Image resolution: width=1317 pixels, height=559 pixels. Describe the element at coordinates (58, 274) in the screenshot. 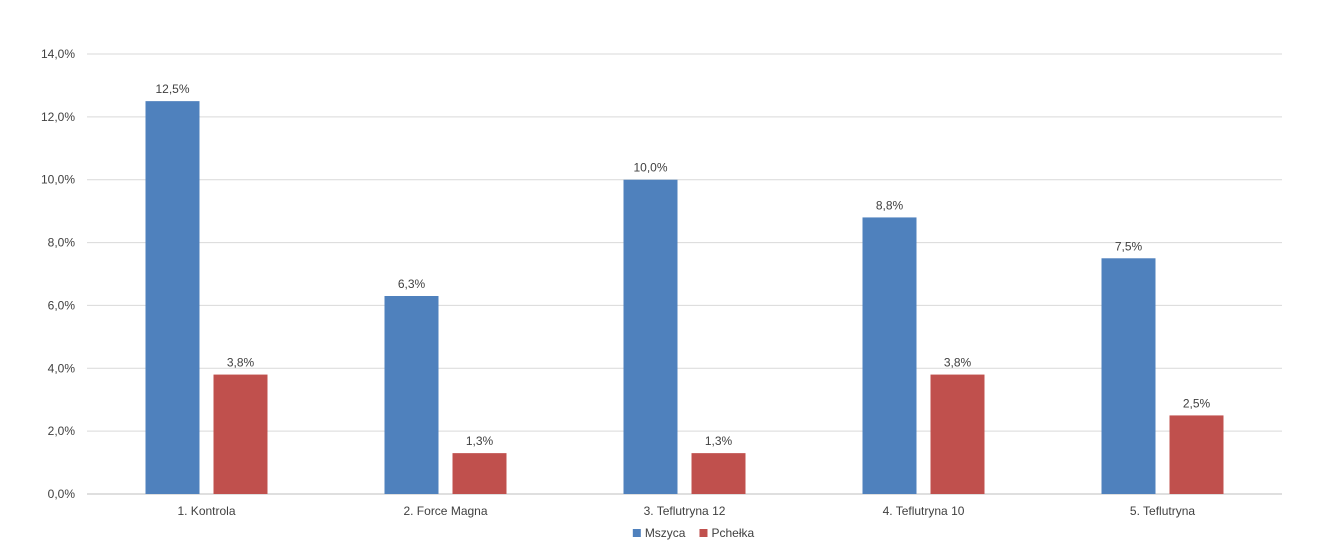

I see `y-axis: 0,0% 2,0% 4,0% 6,0% 8,0% 10,0% 12,0% 14,0%` at that location.